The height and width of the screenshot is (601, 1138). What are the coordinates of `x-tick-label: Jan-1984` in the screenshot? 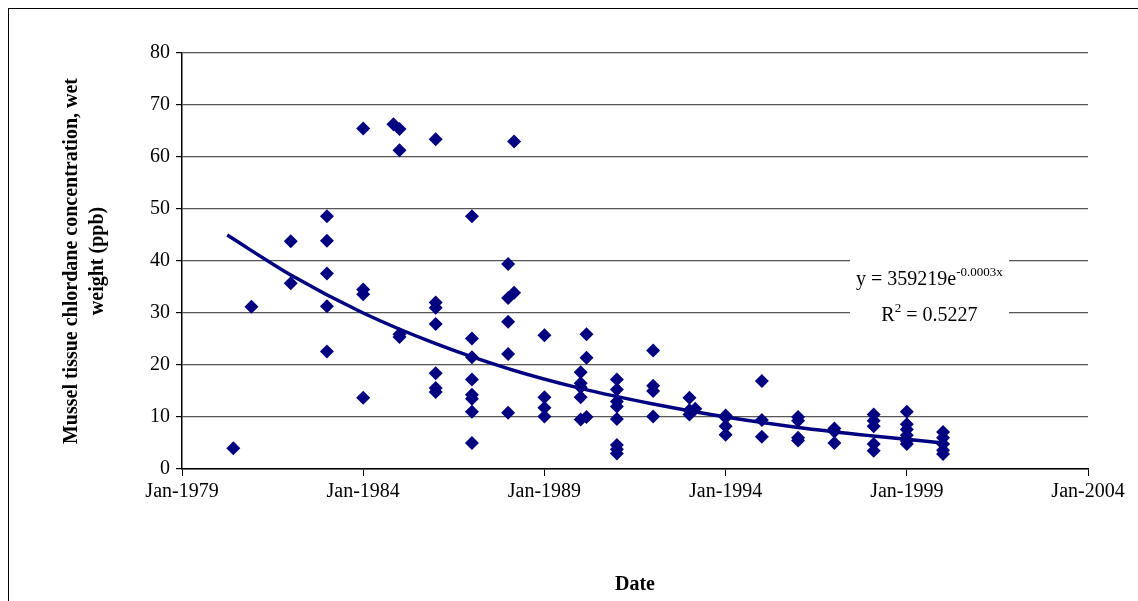 It's located at (363, 490).